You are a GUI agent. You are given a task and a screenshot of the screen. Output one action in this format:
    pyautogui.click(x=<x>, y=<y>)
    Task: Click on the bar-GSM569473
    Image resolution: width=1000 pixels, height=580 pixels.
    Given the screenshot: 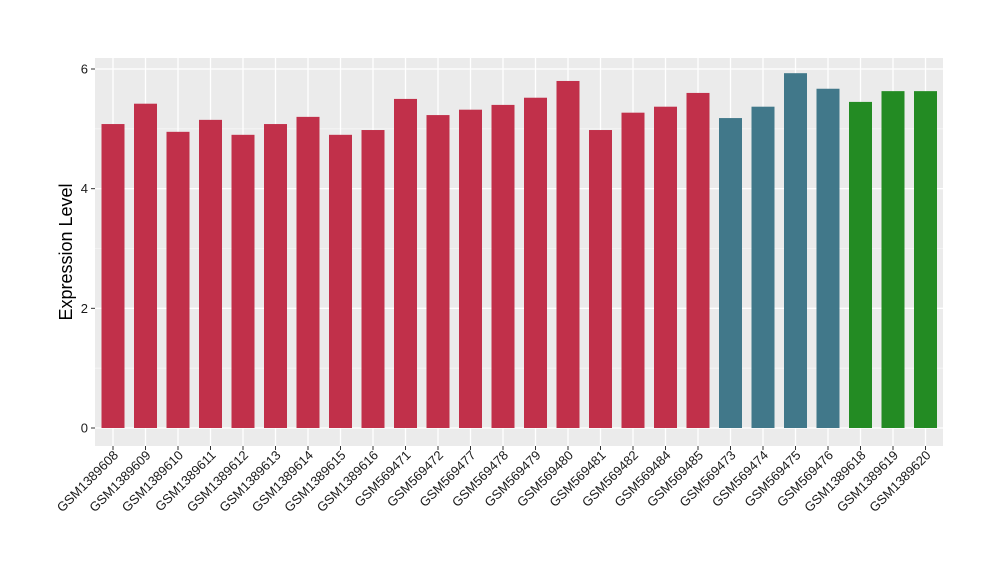 What is the action you would take?
    pyautogui.click(x=730, y=273)
    